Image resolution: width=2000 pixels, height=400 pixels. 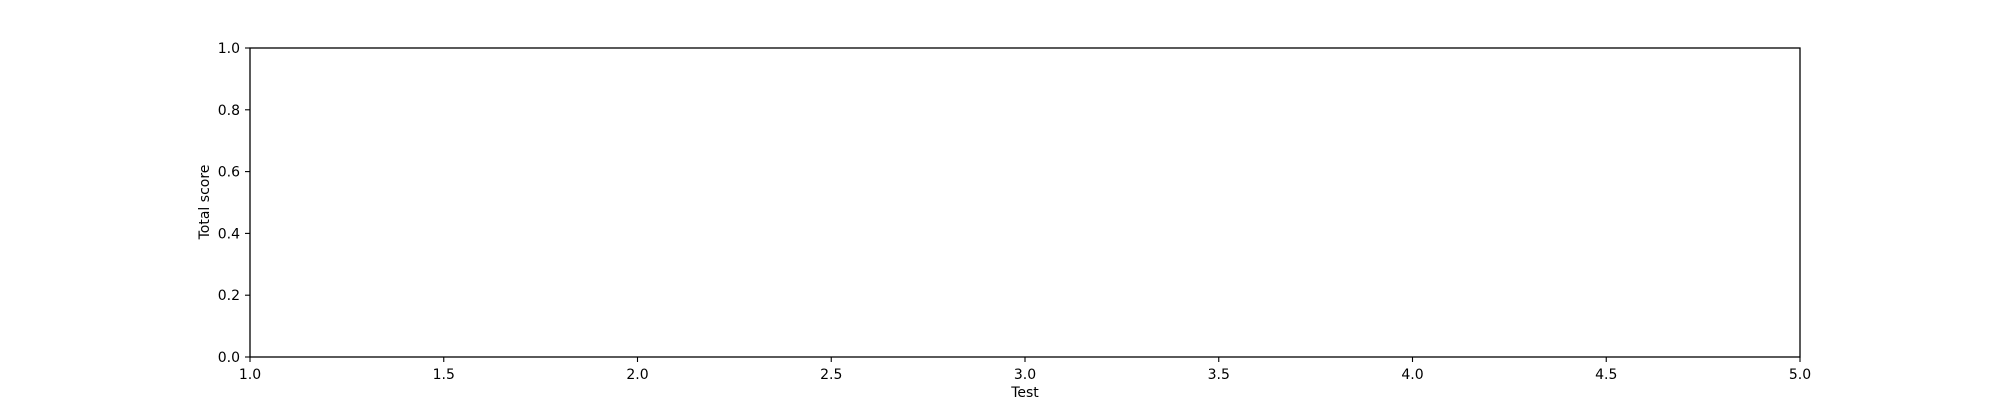 I want to click on y-tick-label: 0.0, so click(x=229, y=358).